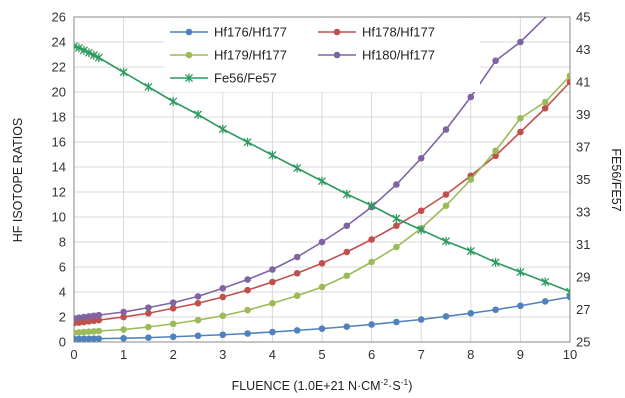 The image size is (625, 398). What do you see at coordinates (583, 82) in the screenshot?
I see `y2-tick-label-8: 41` at bounding box center [583, 82].